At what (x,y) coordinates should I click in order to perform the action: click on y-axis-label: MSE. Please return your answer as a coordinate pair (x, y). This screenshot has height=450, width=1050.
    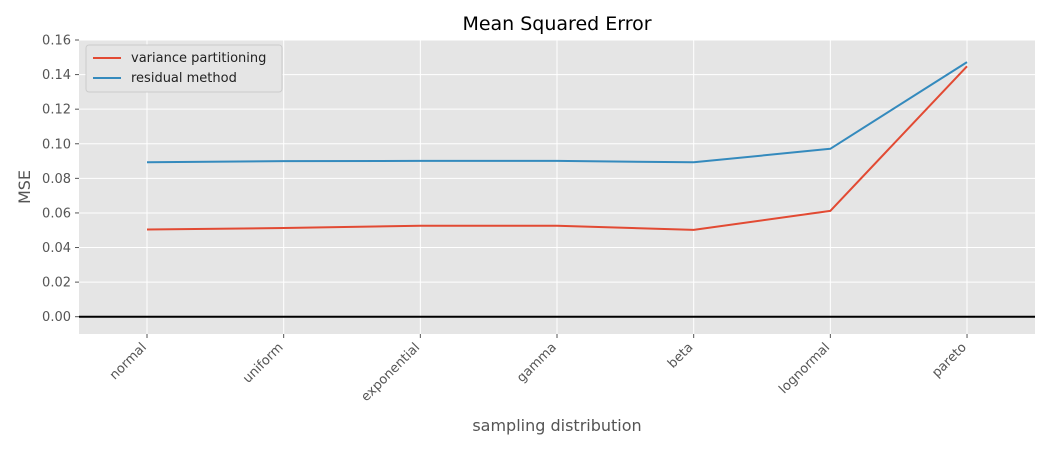
    Looking at the image, I should click on (24, 187).